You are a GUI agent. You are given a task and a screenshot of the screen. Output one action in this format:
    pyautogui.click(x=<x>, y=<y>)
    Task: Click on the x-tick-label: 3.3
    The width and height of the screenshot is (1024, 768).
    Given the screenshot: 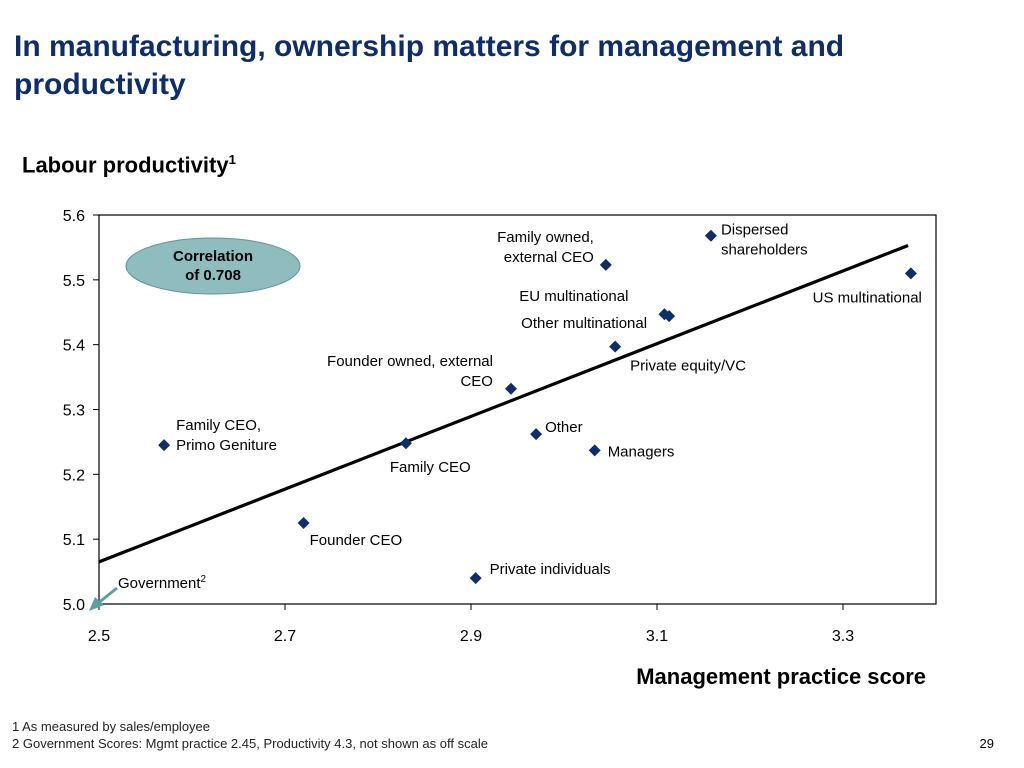 What is the action you would take?
    pyautogui.click(x=843, y=636)
    